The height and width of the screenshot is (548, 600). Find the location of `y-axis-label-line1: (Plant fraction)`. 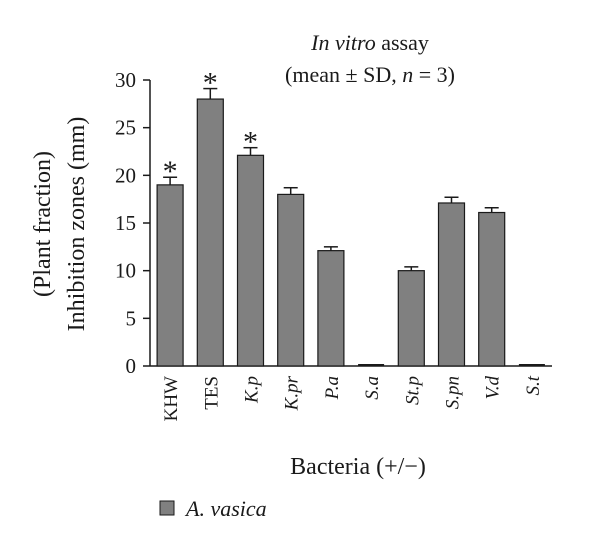

y-axis-label-line1: (Plant fraction) is located at coordinates (43, 224).